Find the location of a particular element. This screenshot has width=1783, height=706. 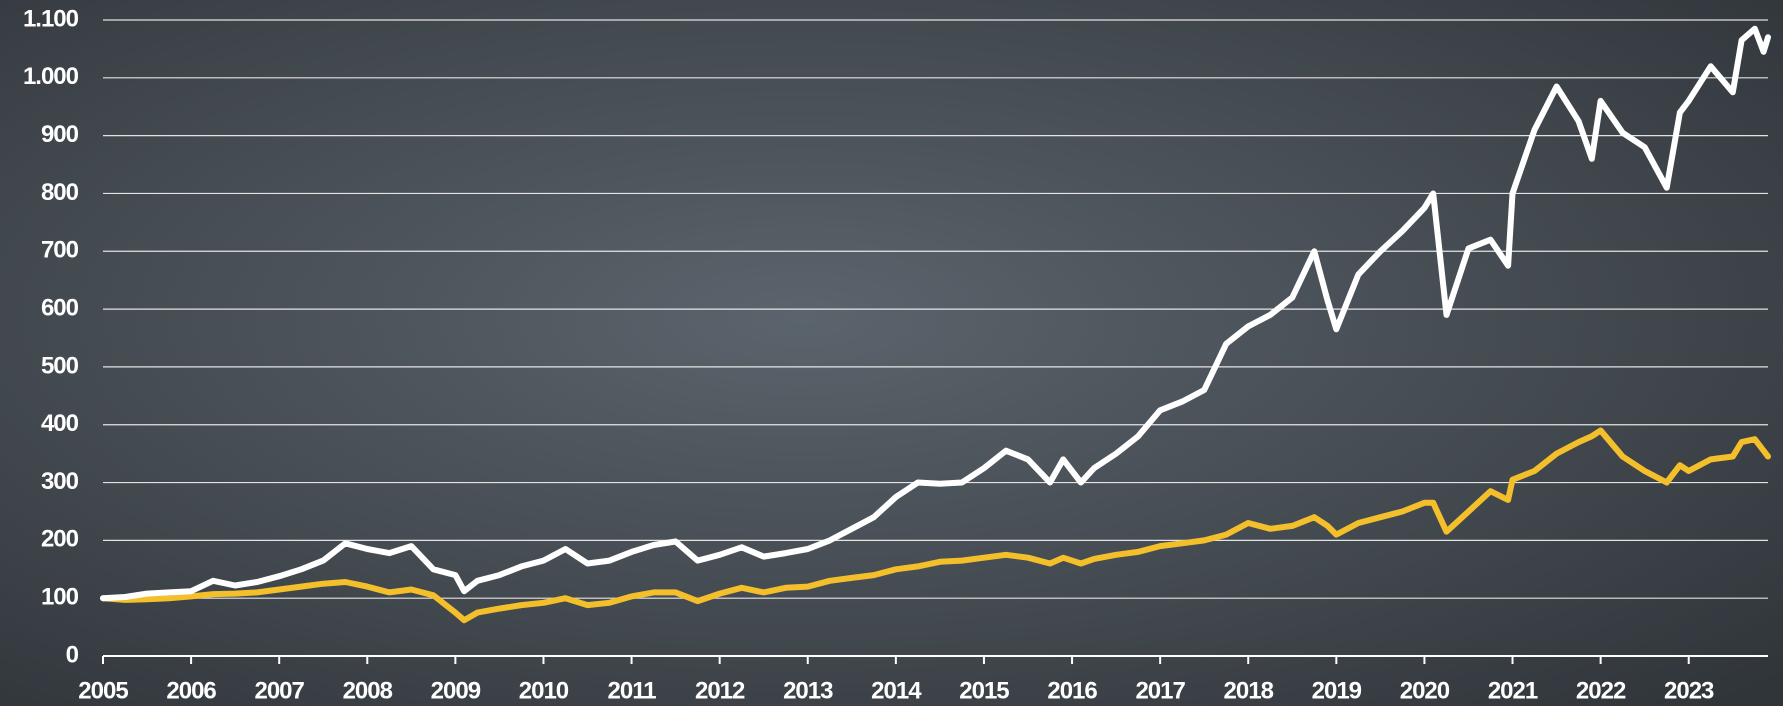

x-tick-label: 2013 is located at coordinates (808, 690).